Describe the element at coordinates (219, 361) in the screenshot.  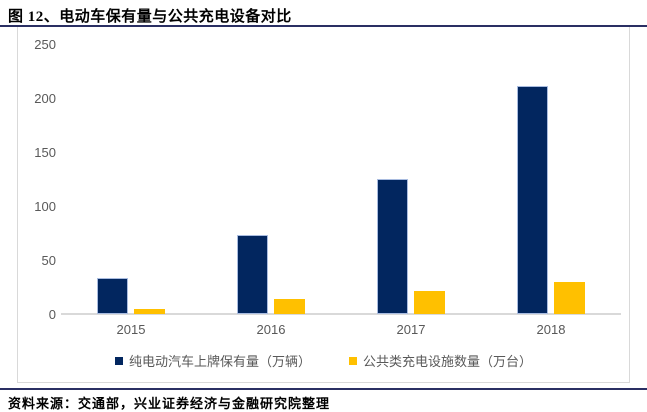
I see `legend-label: 纯电动汽车上牌保有量（万辆）` at that location.